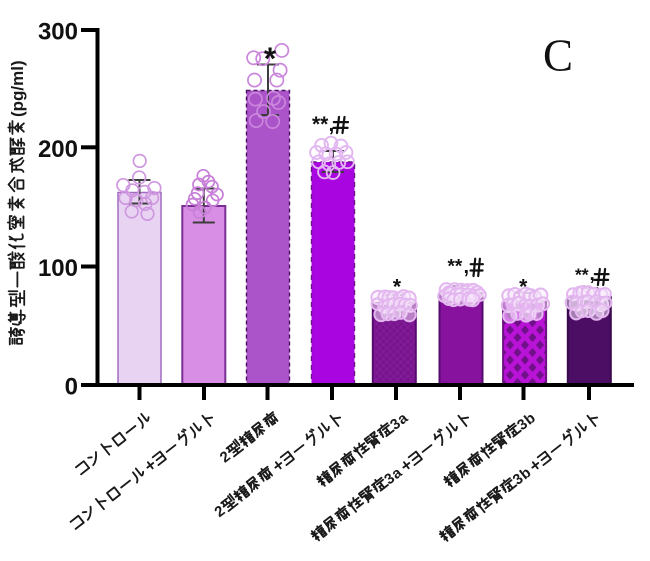 This screenshot has width=650, height=561. What do you see at coordinates (71, 387) in the screenshot?
I see `svg-text: 0` at bounding box center [71, 387].